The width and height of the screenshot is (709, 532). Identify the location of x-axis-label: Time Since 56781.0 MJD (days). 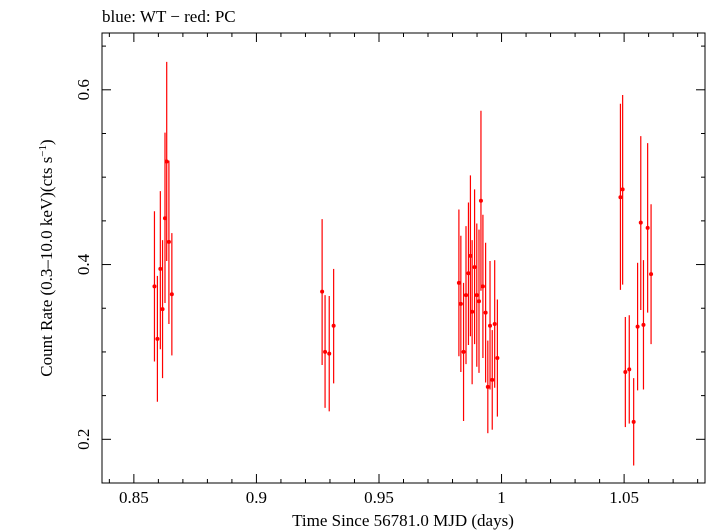
(403, 520).